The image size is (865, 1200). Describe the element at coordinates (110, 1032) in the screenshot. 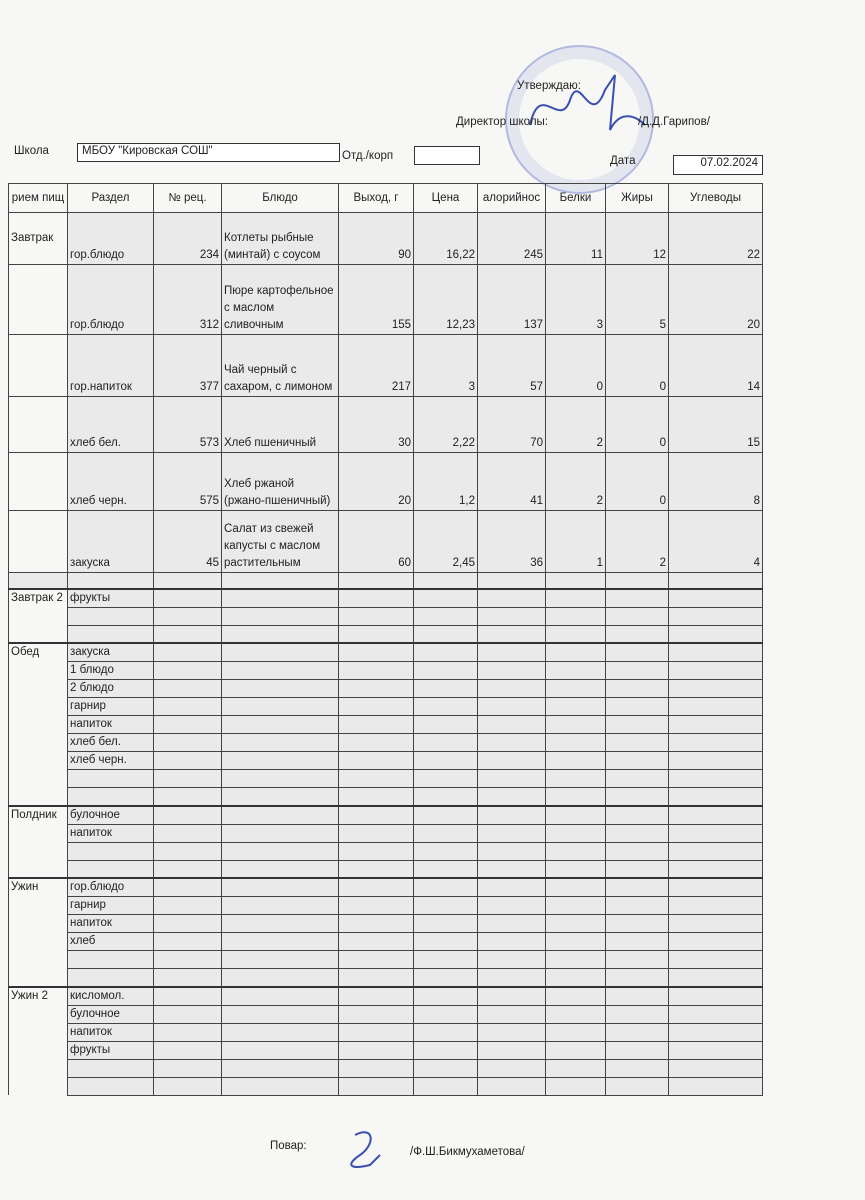

I see `cell-section: напиток` at that location.